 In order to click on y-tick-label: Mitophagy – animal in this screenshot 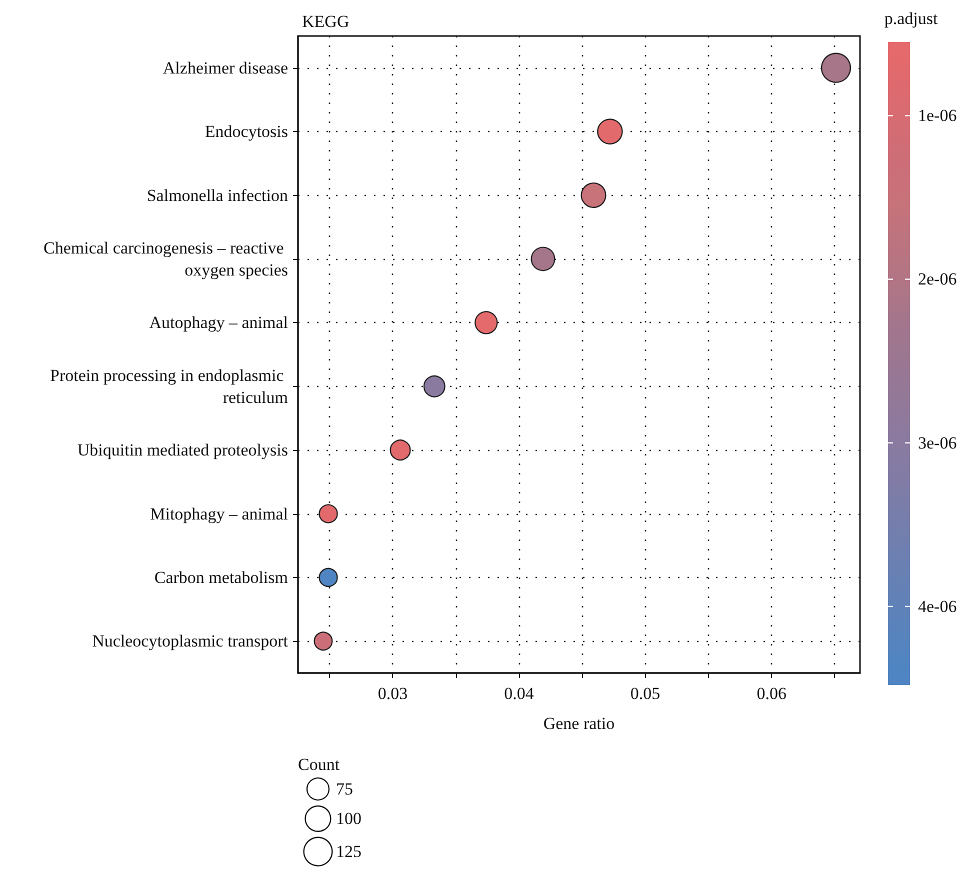, I will do `click(219, 514)`.